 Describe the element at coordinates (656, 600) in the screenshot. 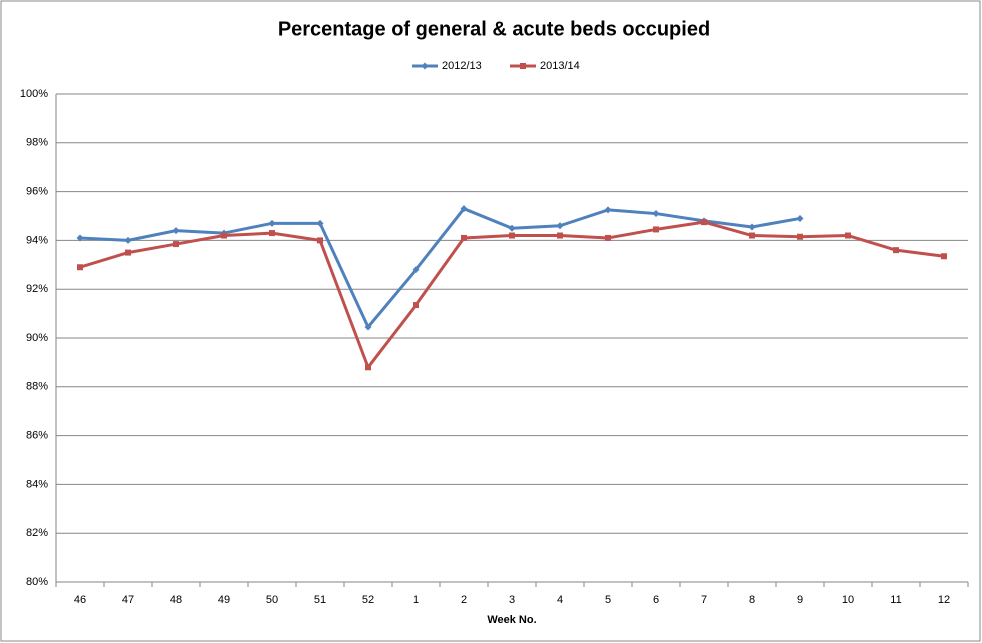

I see `x-tick-label: 6` at that location.